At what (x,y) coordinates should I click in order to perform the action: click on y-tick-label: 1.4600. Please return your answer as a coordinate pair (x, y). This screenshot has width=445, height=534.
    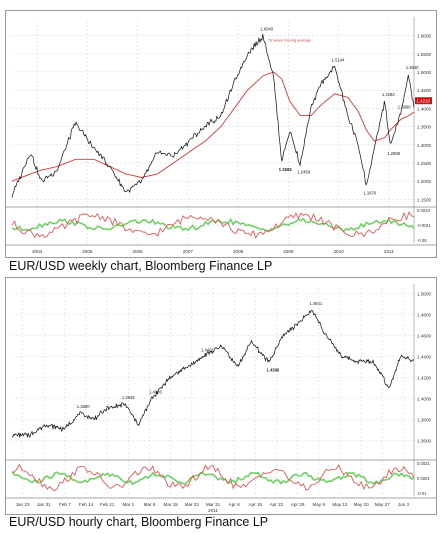
    Looking at the image, I should click on (424, 335).